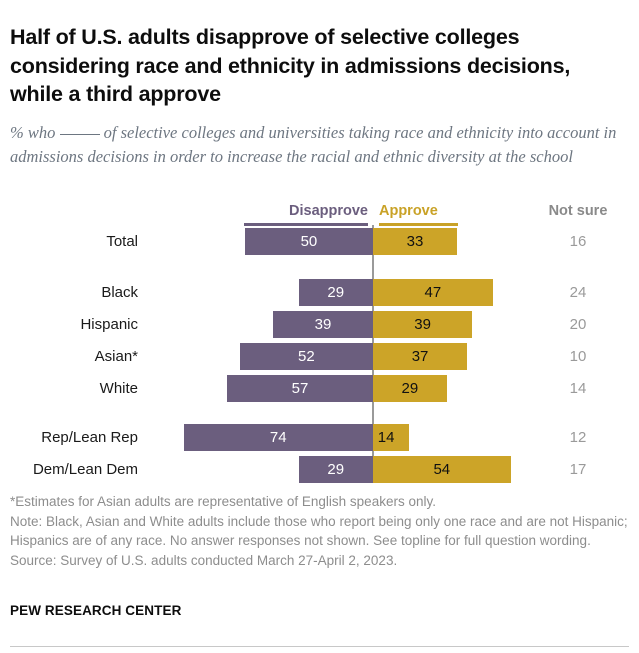 The height and width of the screenshot is (653, 639). I want to click on table-row: White 57 29 14, so click(319, 388).